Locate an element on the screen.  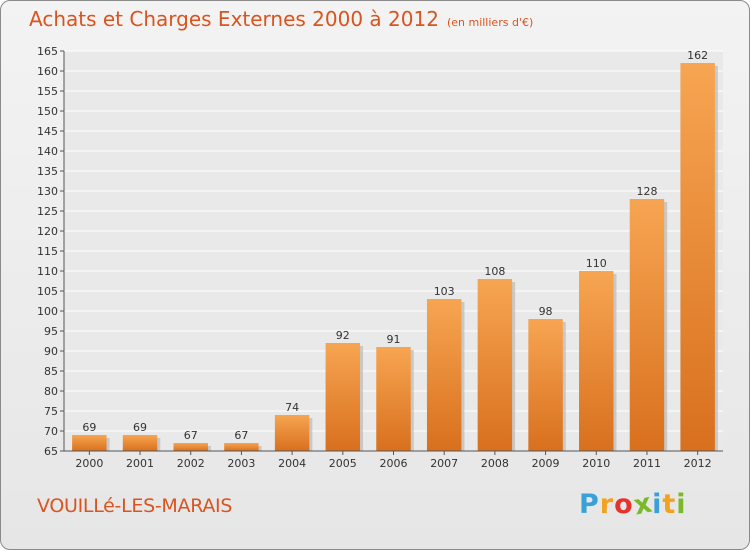
y-tick-label: 150 is located at coordinates (47, 111).